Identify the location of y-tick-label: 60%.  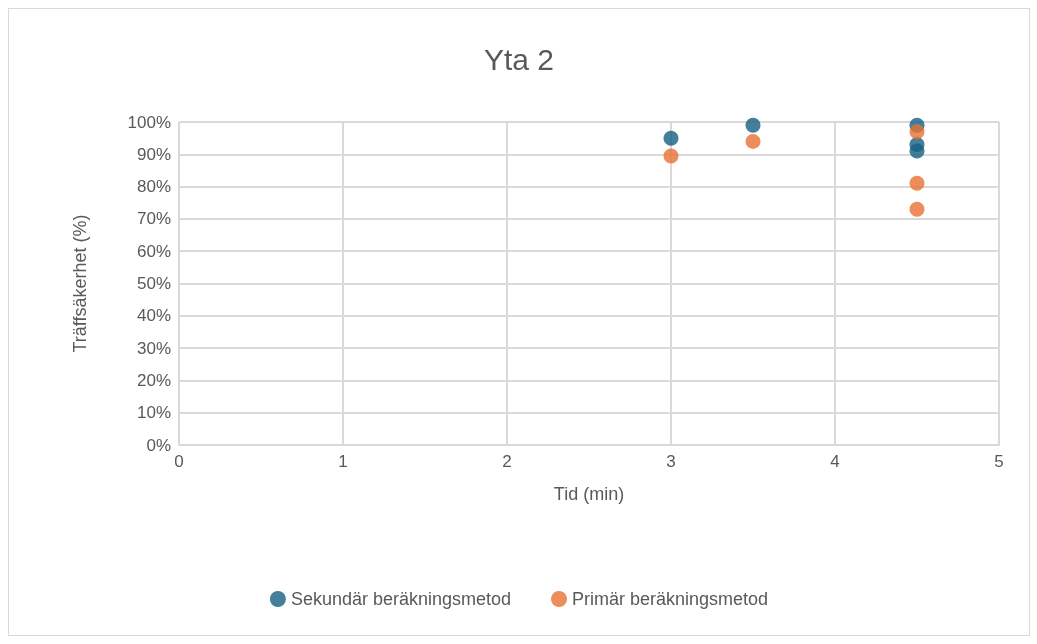
(153, 251).